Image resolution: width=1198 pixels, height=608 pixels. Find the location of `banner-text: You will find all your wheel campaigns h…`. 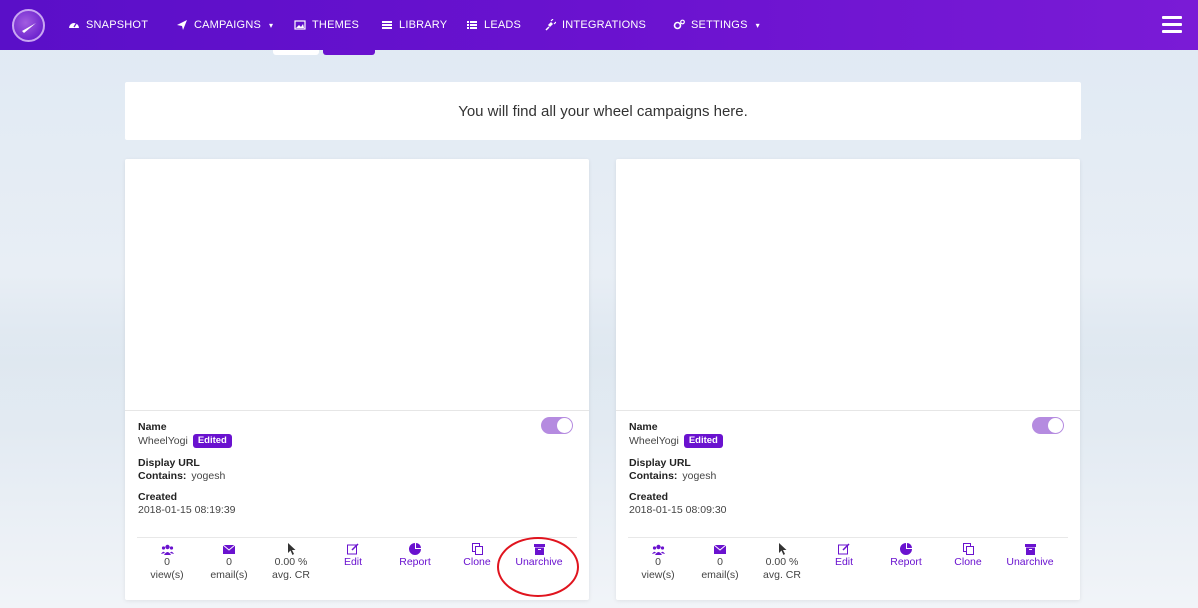

banner-text: You will find all your wheel campaigns h… is located at coordinates (603, 111).